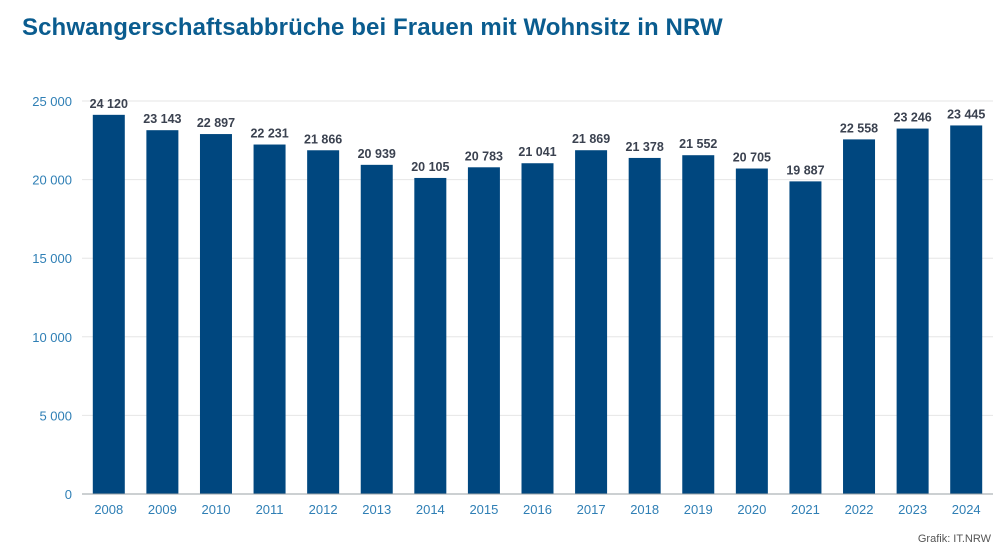  I want to click on bar-2011, so click(269, 319).